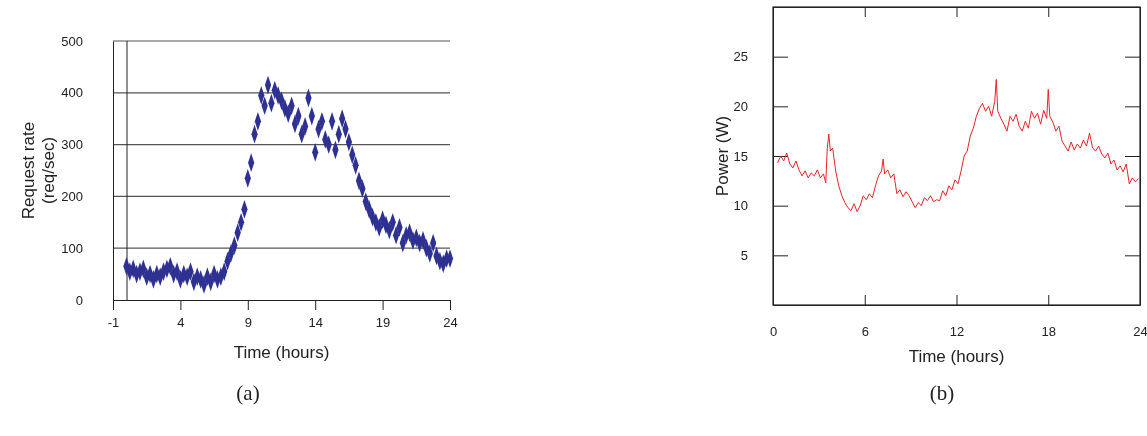 This screenshot has height=436, width=1147. What do you see at coordinates (72, 248) in the screenshot?
I see `y-tick-label: 100` at bounding box center [72, 248].